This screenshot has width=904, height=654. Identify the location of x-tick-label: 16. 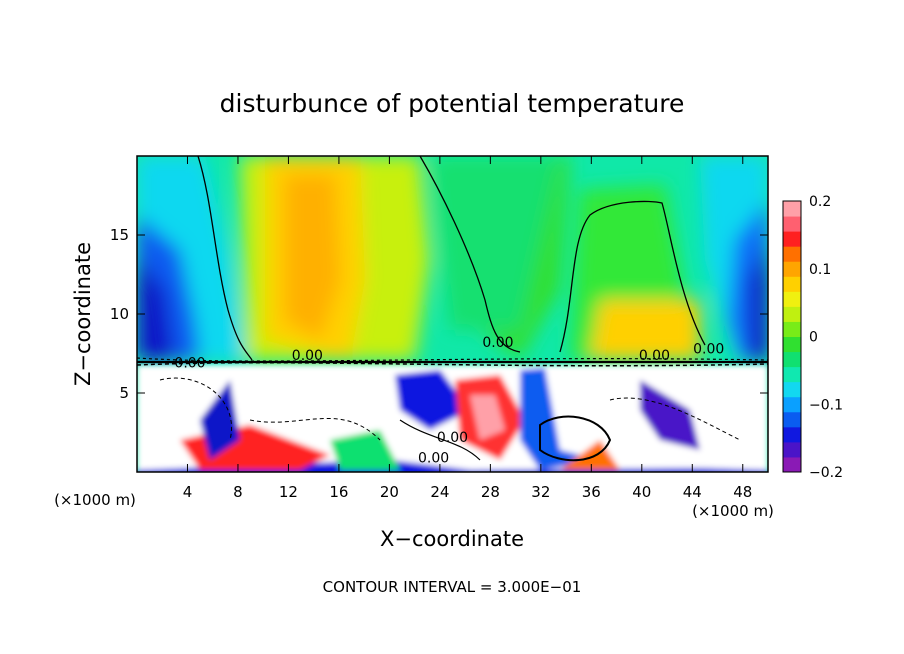
(338, 492).